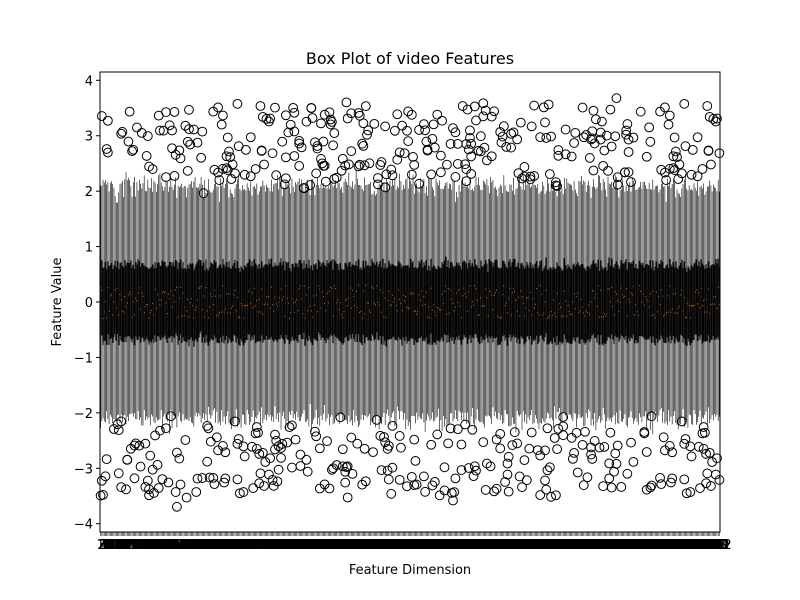  What do you see at coordinates (157, 545) in the screenshot?
I see `x-tick-label: 48` at bounding box center [157, 545].